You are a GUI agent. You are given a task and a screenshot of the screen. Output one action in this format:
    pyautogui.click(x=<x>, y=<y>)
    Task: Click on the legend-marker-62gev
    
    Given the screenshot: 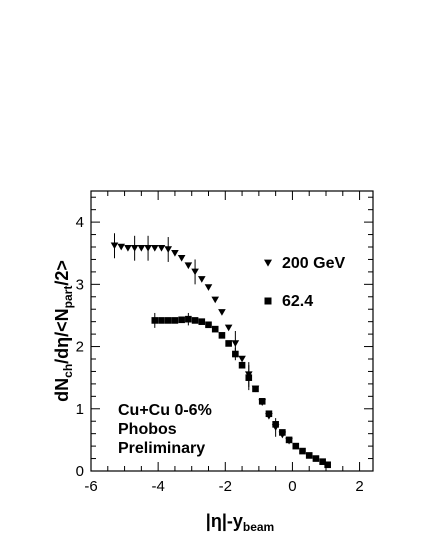 What is the action you would take?
    pyautogui.click(x=268, y=301)
    